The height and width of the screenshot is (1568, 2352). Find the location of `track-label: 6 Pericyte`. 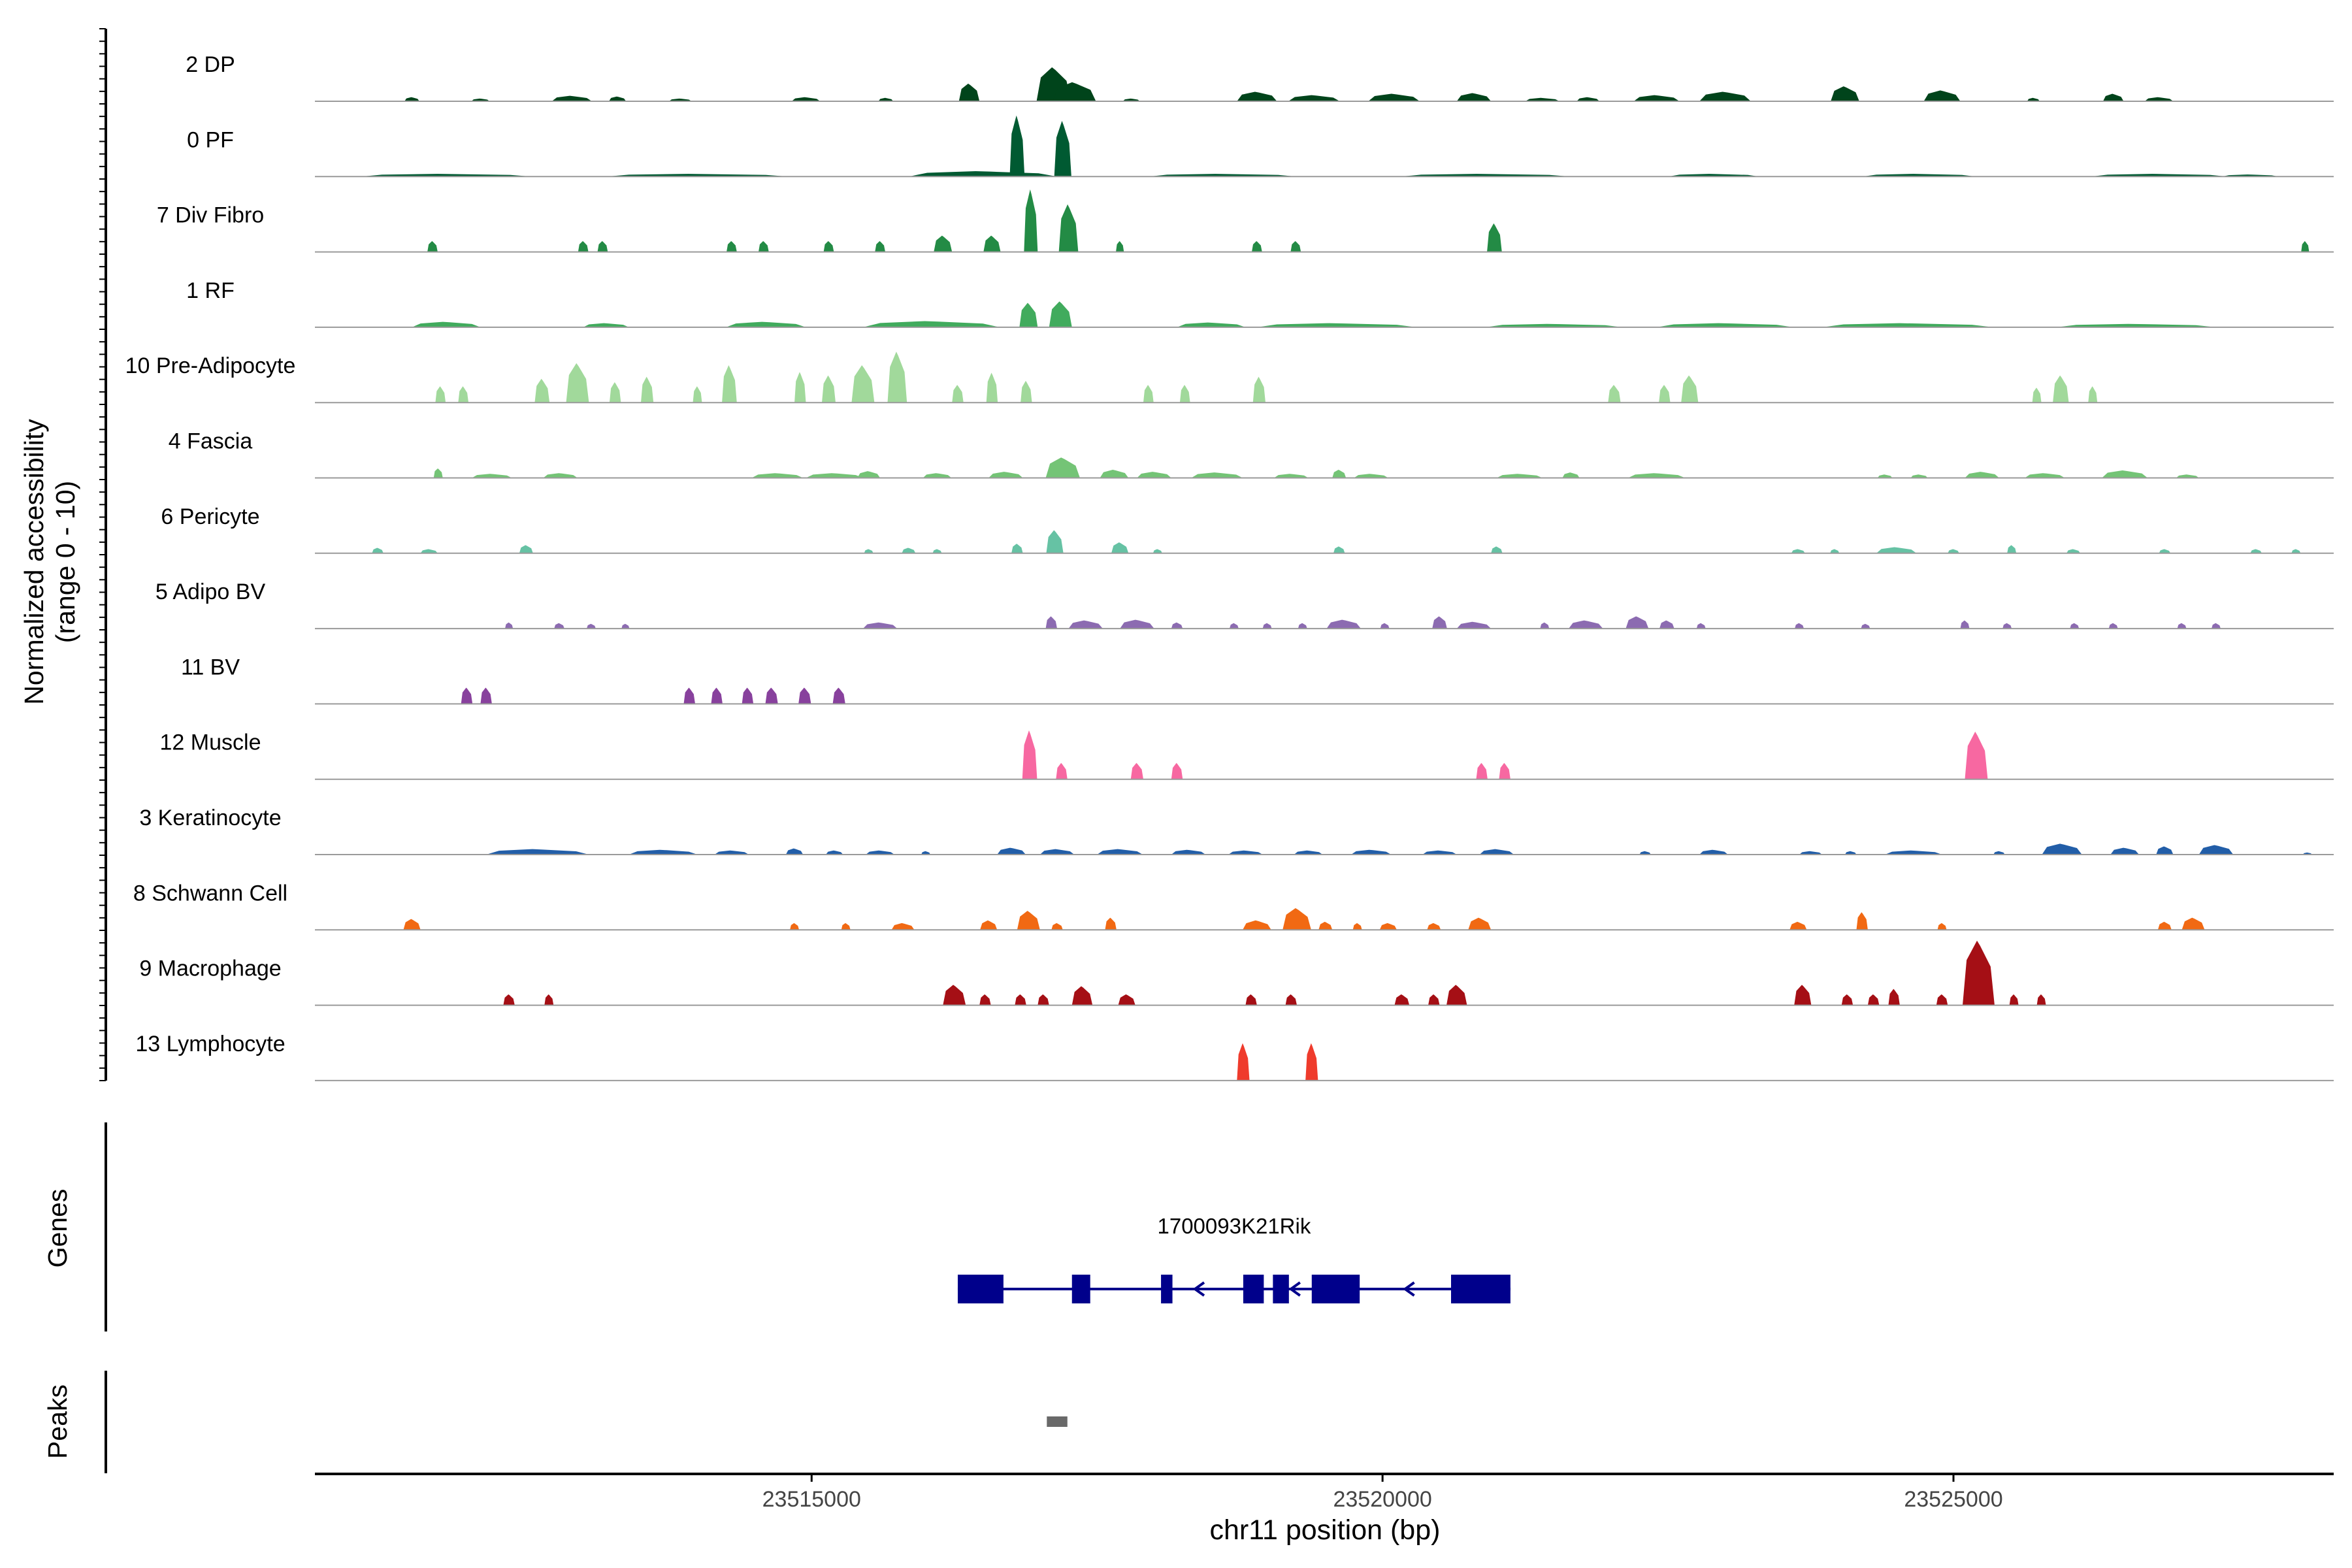

track-label: 6 Pericyte is located at coordinates (210, 516).